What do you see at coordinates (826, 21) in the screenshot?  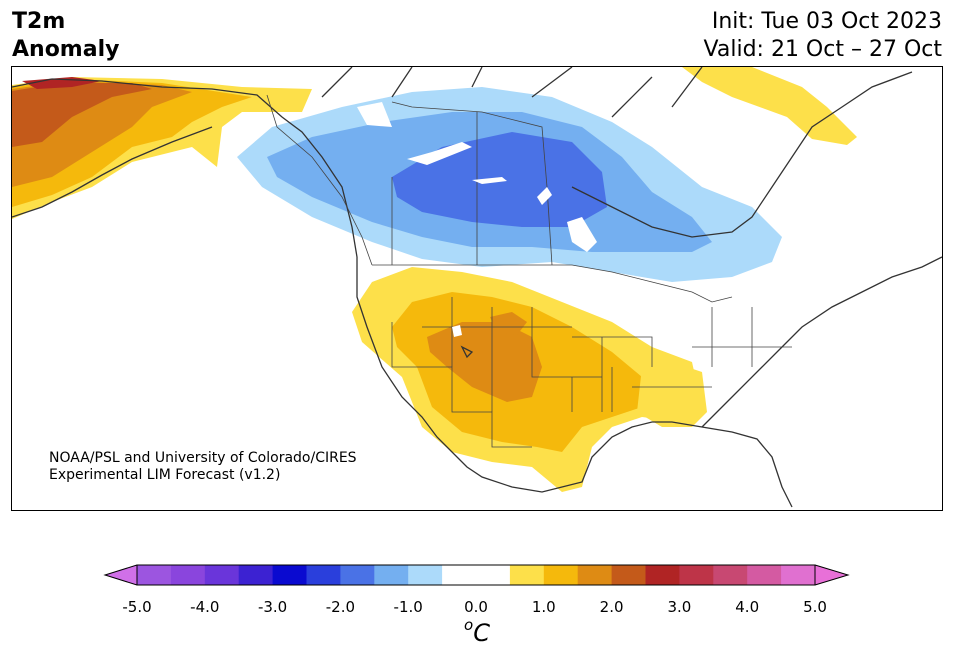 I see `init-date: Init: Tue 03 Oct 2023` at bounding box center [826, 21].